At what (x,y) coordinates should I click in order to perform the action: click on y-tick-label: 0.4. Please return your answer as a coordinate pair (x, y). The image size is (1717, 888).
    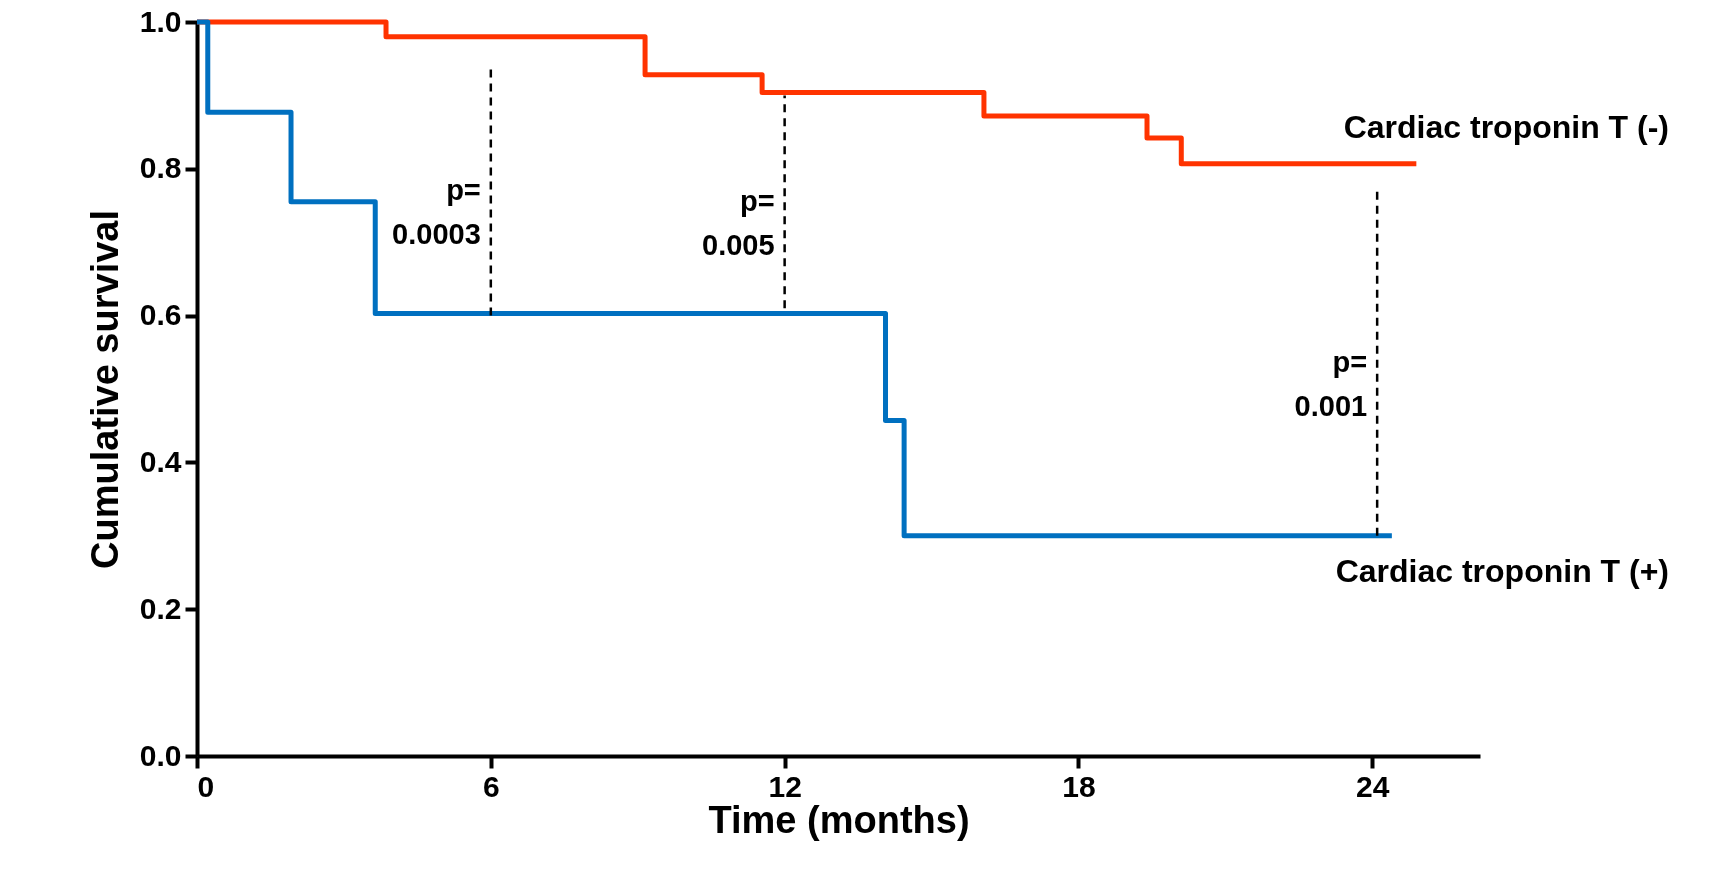
    Looking at the image, I should click on (160, 461).